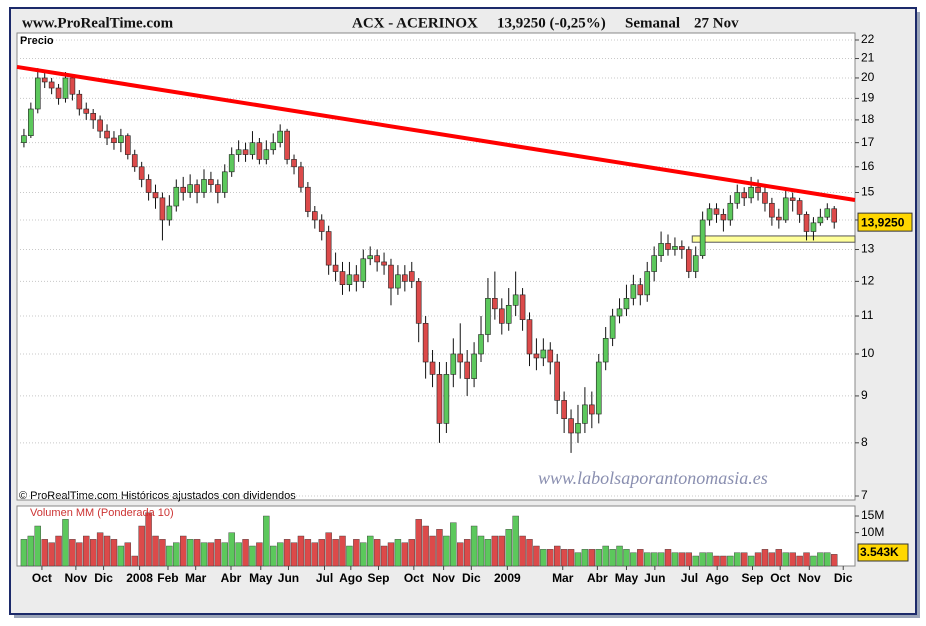  I want to click on x-tick-label: Nov, so click(809, 578).